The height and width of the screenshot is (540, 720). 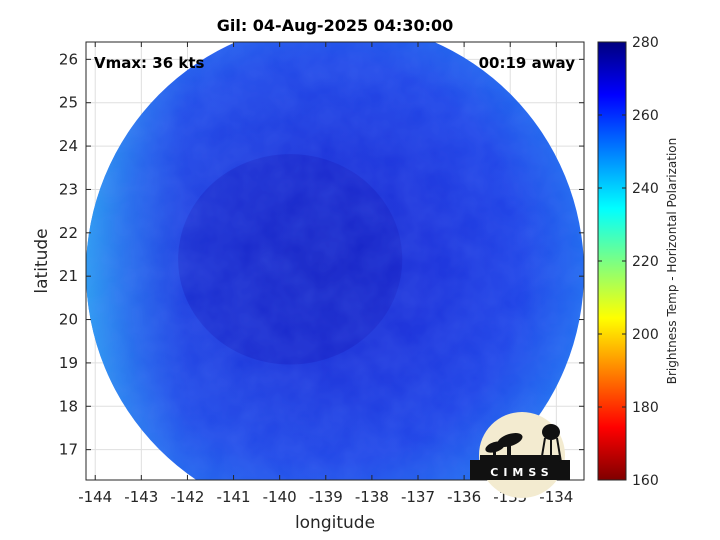 I want to click on x-tick-label: -143, so click(x=141, y=497).